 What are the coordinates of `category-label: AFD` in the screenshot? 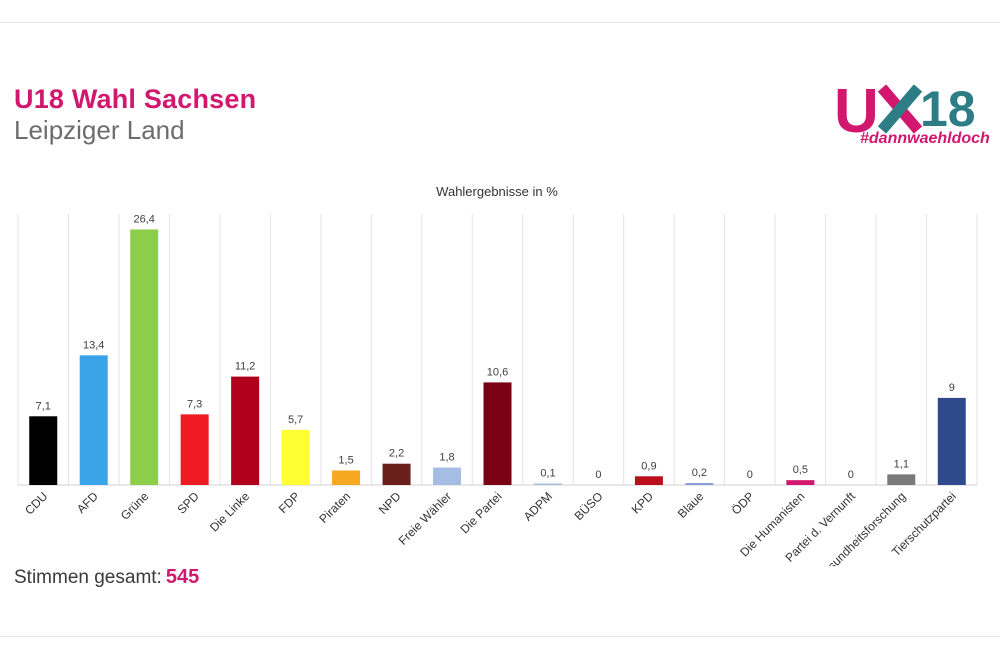 It's located at (87, 502).